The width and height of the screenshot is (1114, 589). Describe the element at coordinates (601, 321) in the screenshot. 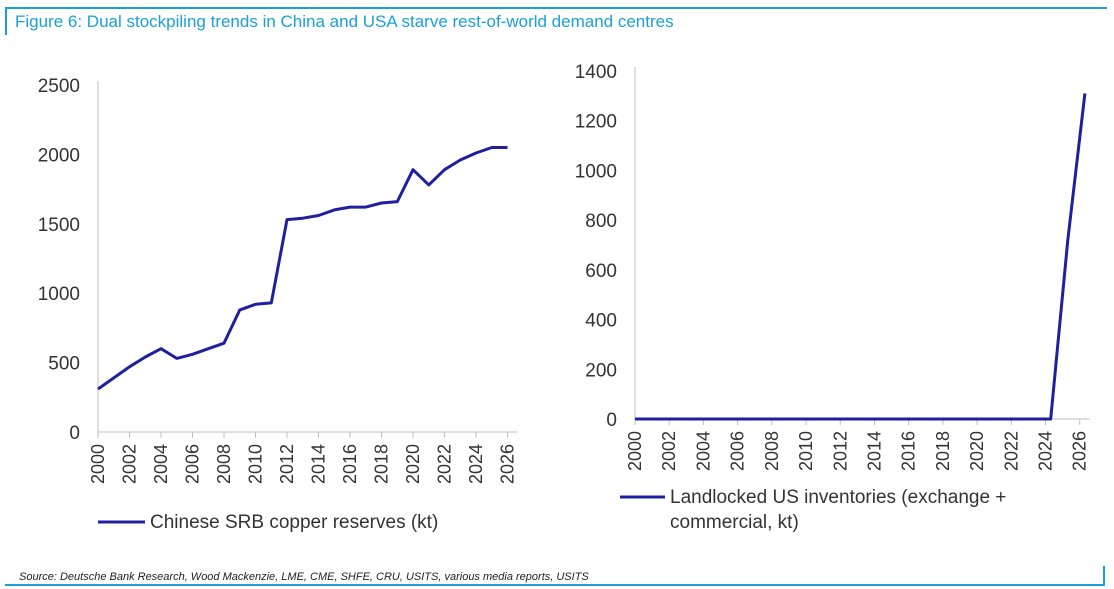

I see `chart2-y-tick-label: 400` at that location.